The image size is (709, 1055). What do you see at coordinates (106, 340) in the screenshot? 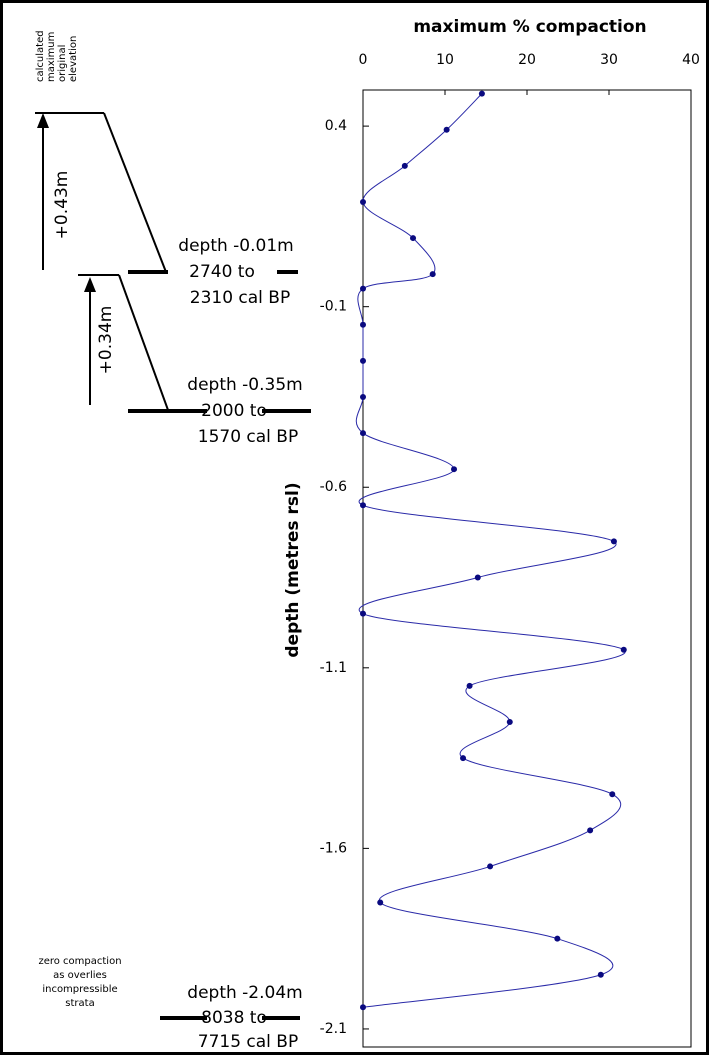
I see `rise-label: +0.34m` at bounding box center [106, 340].